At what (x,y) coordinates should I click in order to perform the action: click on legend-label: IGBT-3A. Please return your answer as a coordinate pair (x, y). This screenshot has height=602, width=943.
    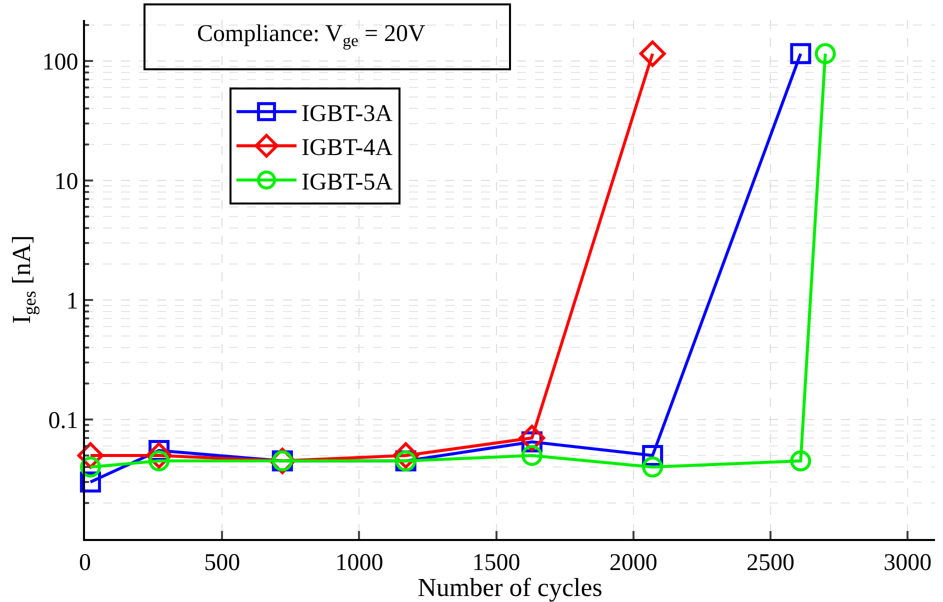
    Looking at the image, I should click on (348, 113).